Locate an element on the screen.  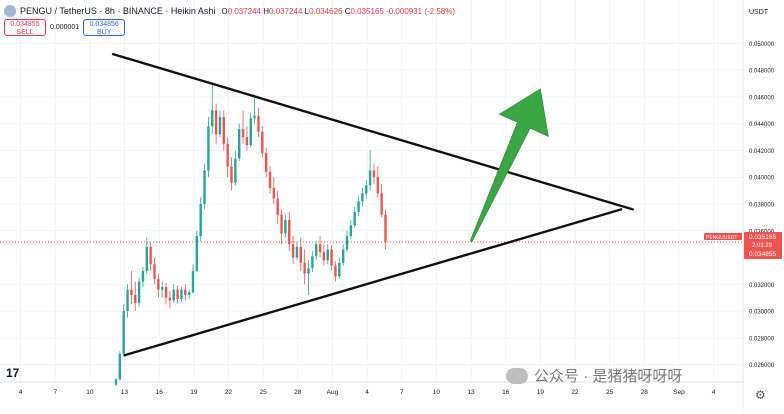
sell-label: SELL is located at coordinates (25, 32).